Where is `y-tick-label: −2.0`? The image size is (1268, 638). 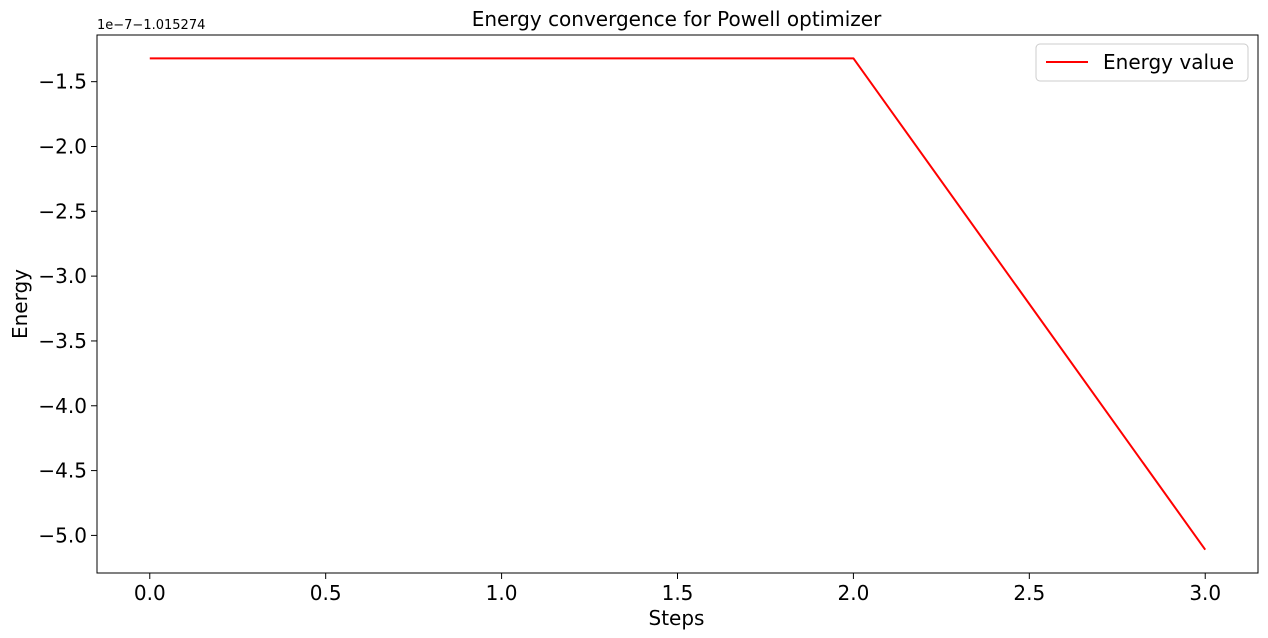
y-tick-label: −2.0 is located at coordinates (62, 146).